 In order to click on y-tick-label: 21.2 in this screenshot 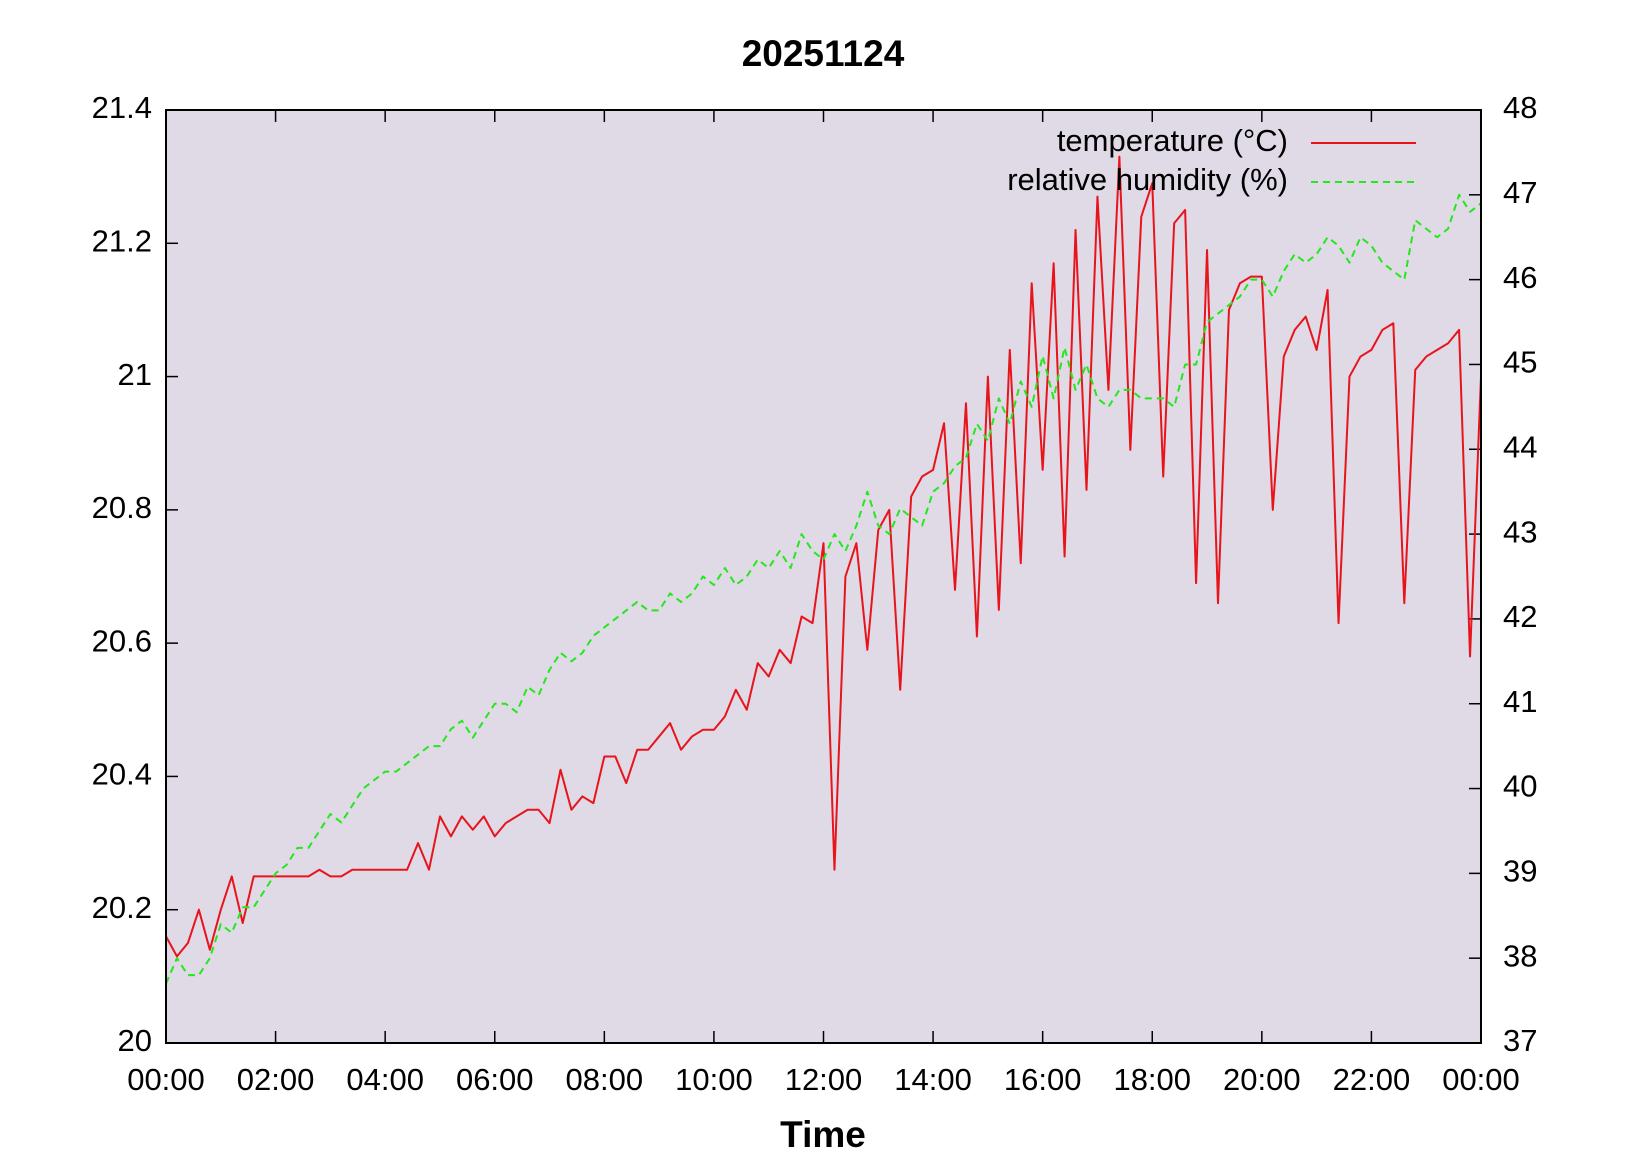, I will do `click(122, 240)`.